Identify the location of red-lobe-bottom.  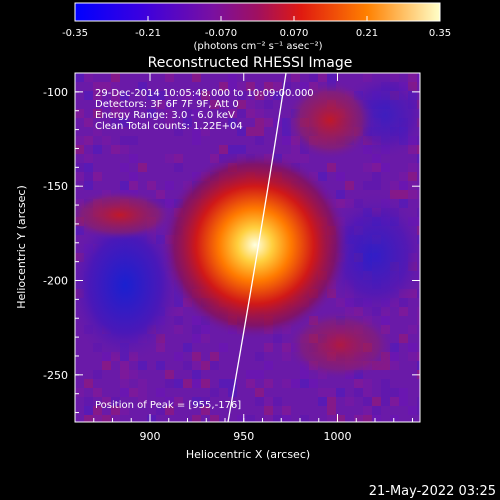
(340, 345).